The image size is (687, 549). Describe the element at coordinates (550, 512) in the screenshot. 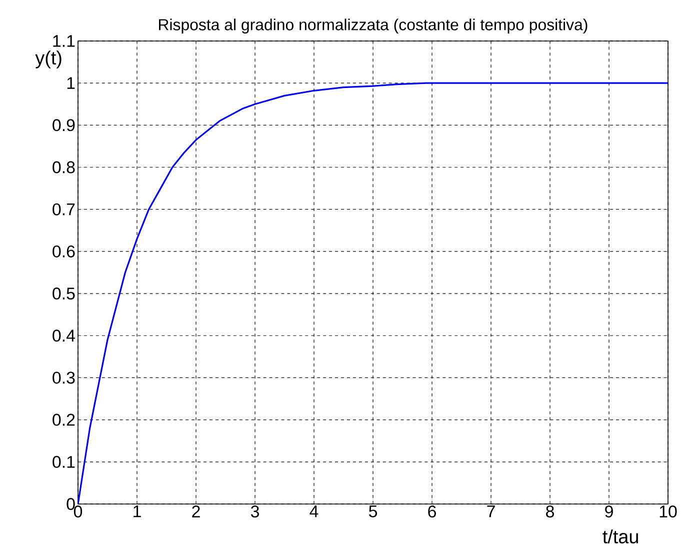

I see `x-tick-label: 8` at that location.